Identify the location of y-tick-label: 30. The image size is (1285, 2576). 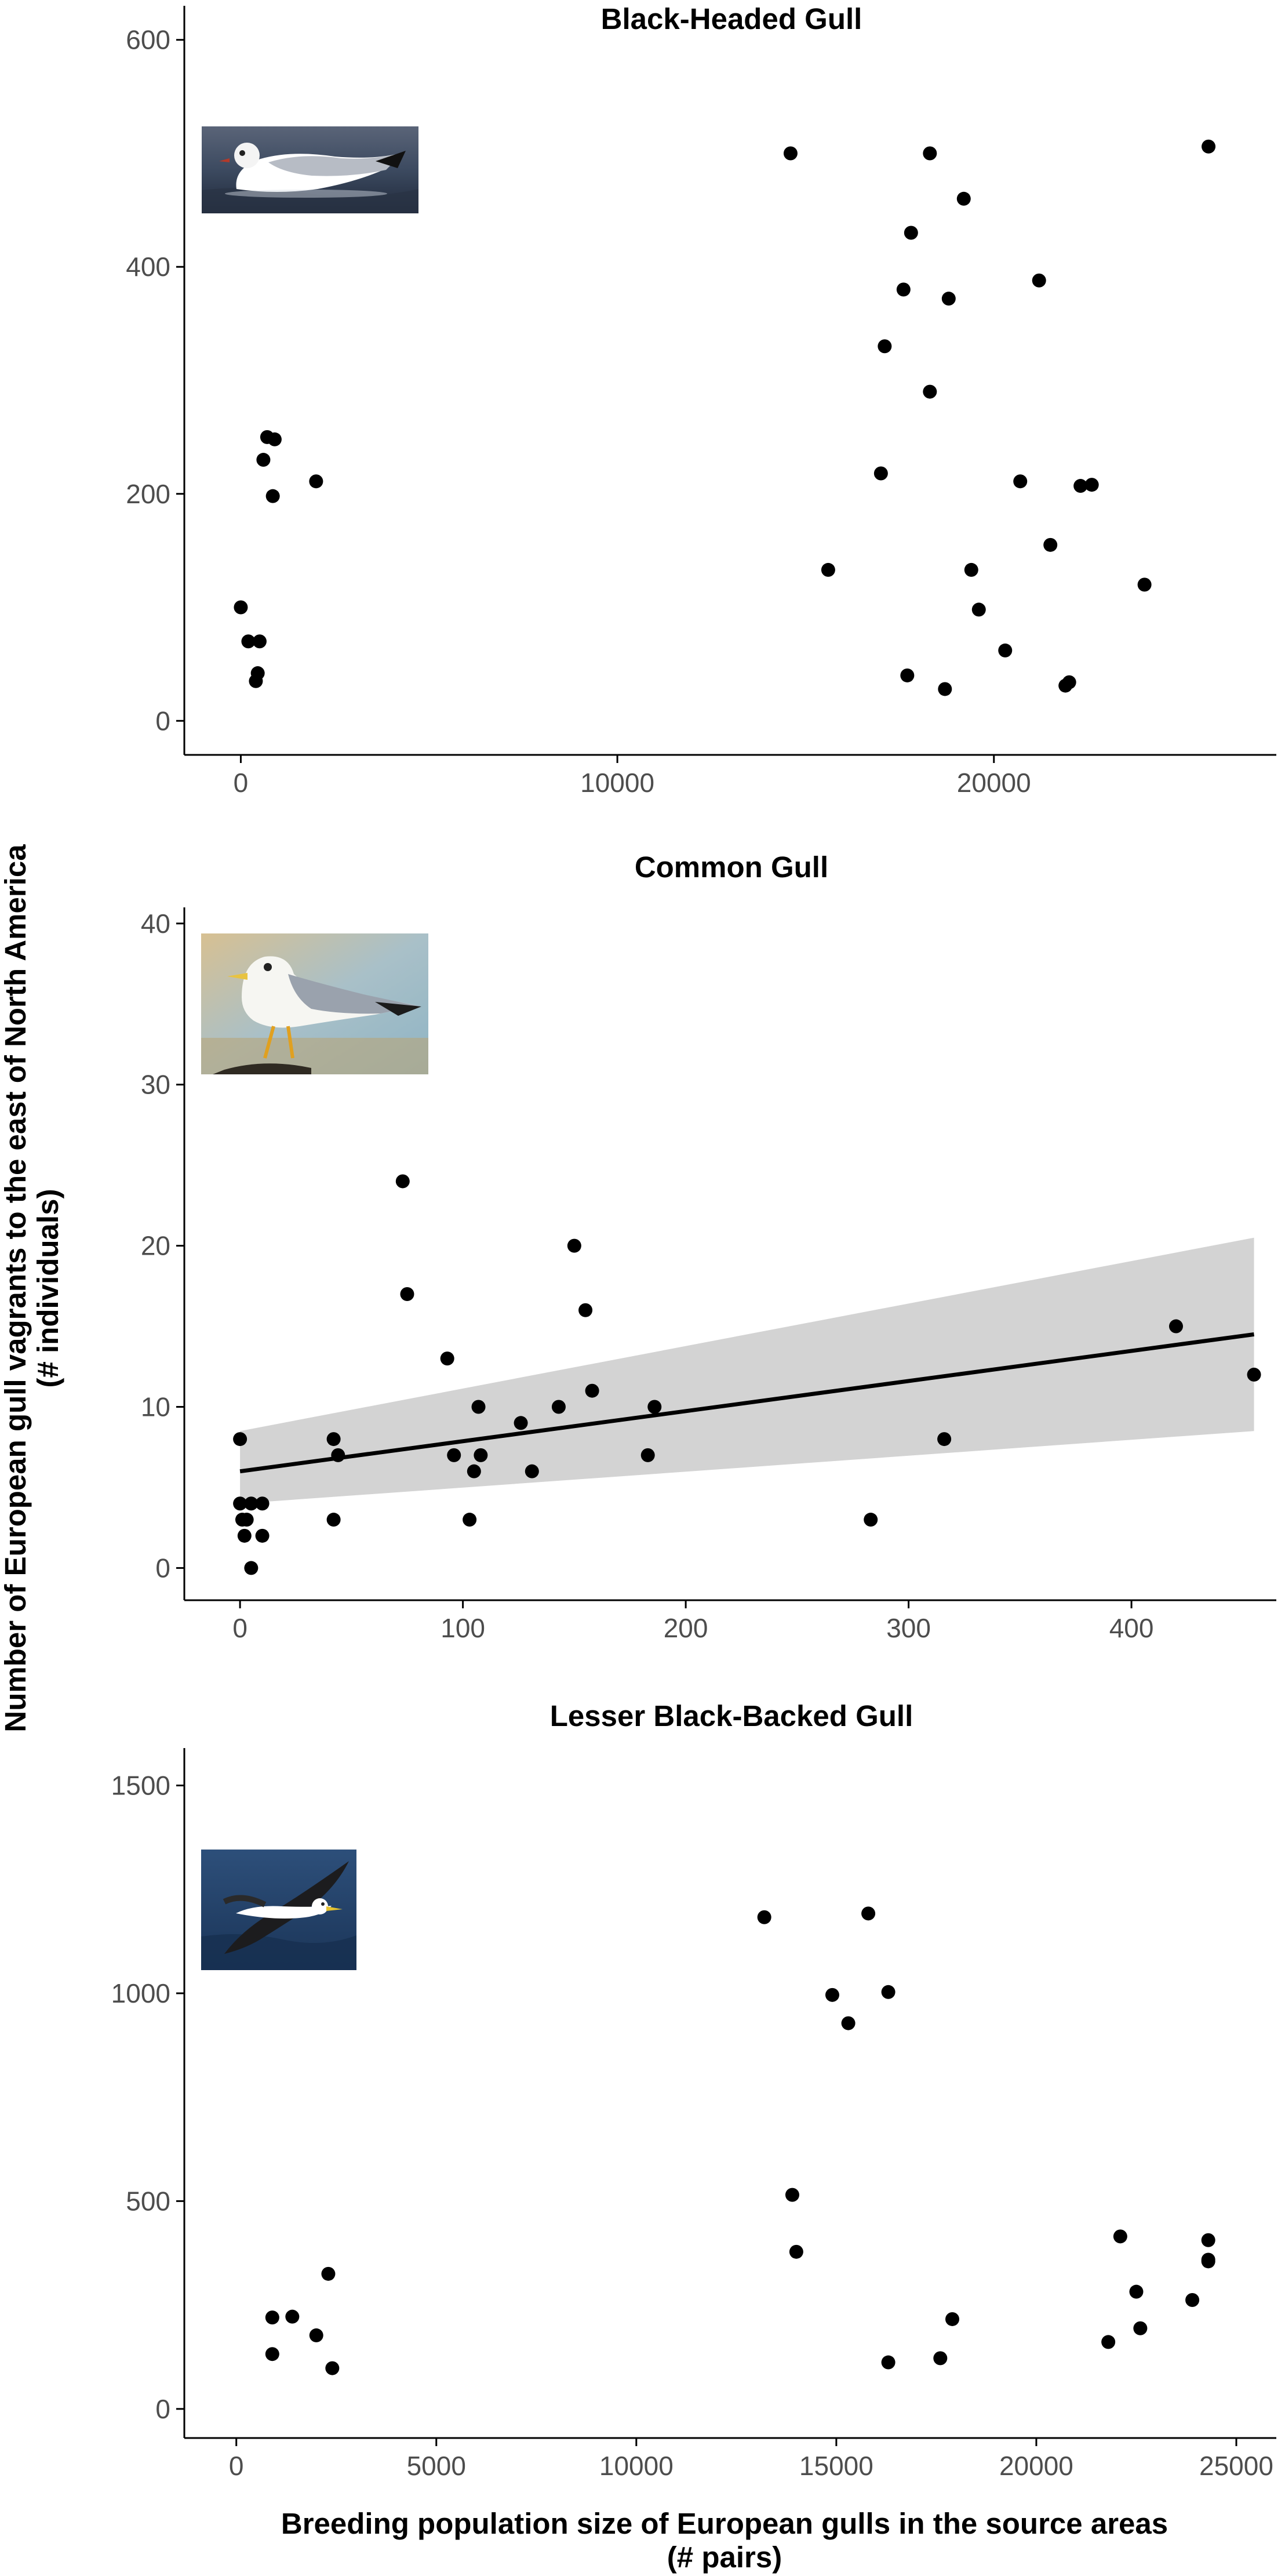
(155, 1085).